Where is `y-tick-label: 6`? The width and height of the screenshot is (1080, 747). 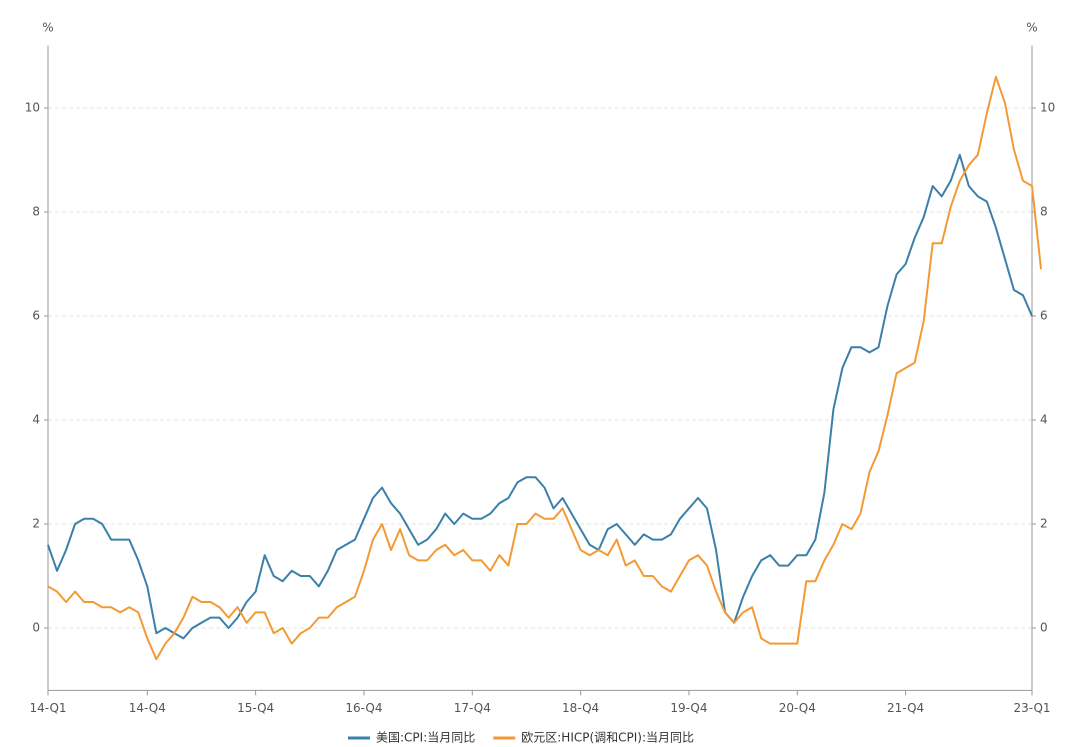 y-tick-label: 6 is located at coordinates (36, 316).